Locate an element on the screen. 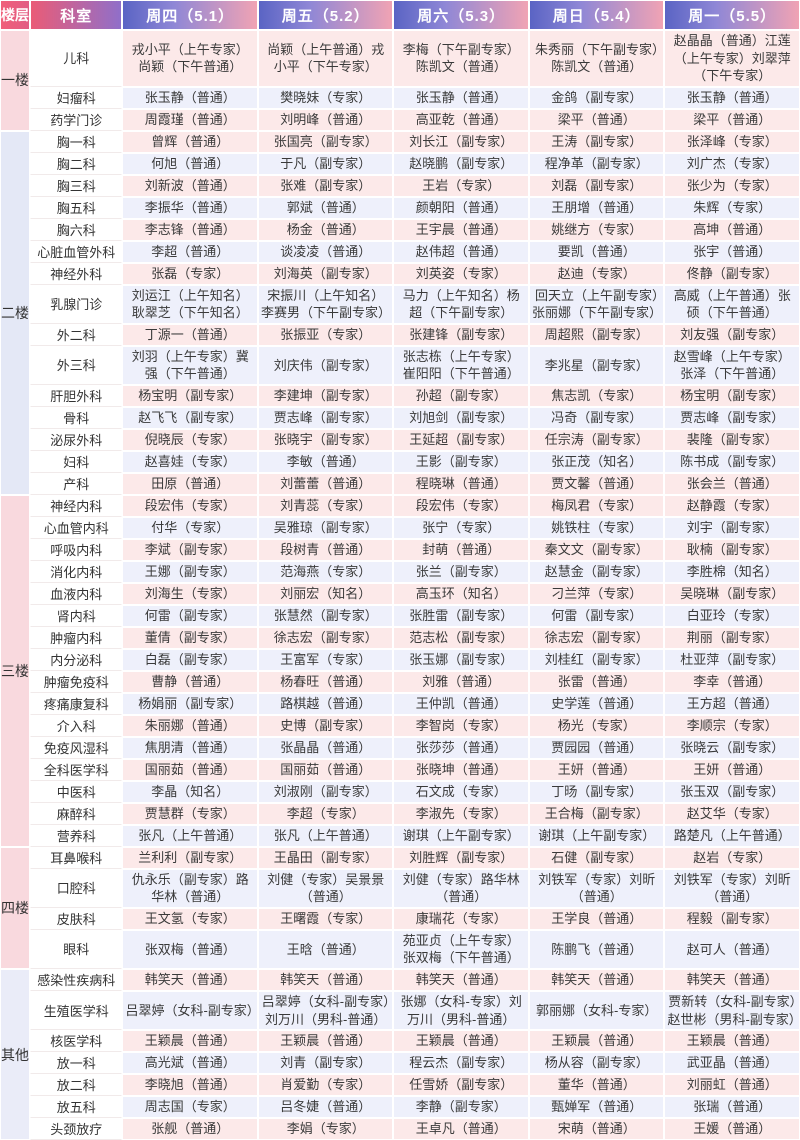  schedule-cell-day2: 张晓宇（副专家） is located at coordinates (325, 439).